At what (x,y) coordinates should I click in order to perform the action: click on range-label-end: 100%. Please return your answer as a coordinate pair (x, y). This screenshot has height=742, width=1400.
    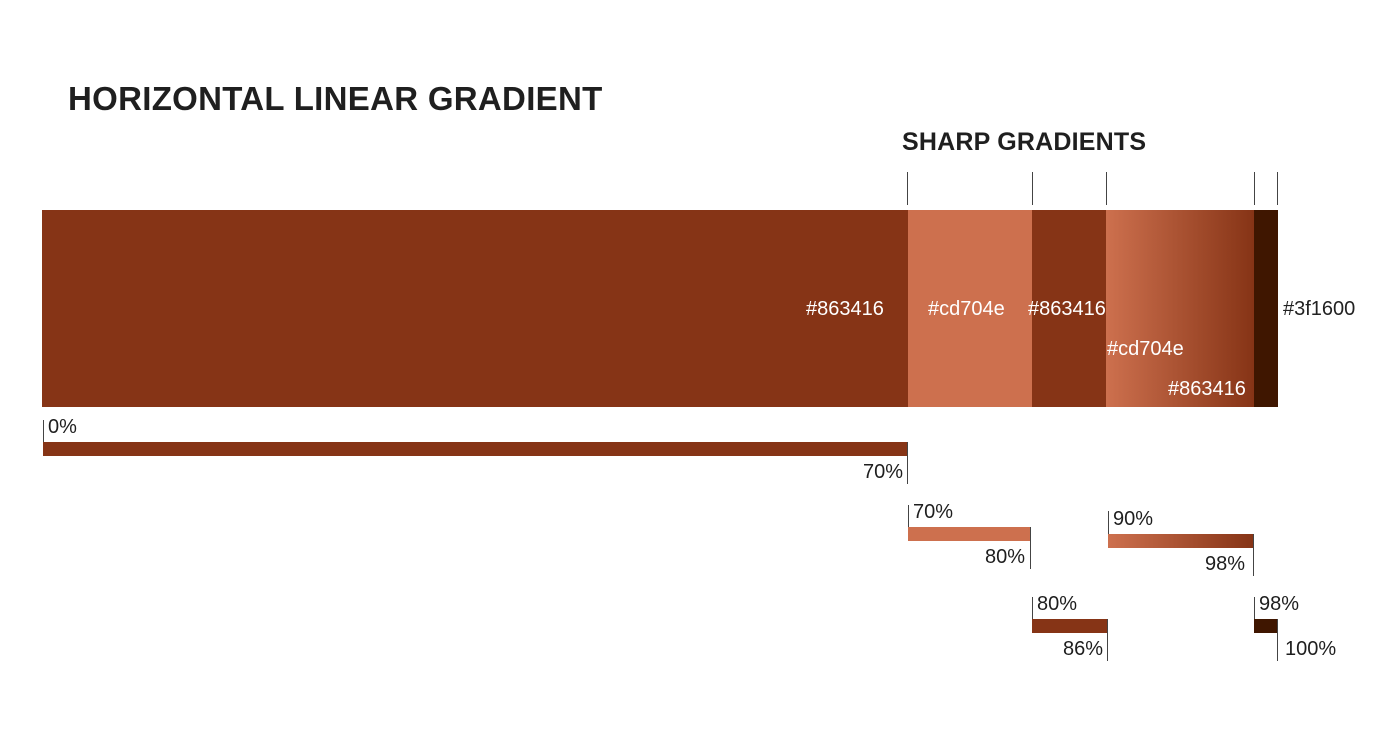
    Looking at the image, I should click on (1311, 649).